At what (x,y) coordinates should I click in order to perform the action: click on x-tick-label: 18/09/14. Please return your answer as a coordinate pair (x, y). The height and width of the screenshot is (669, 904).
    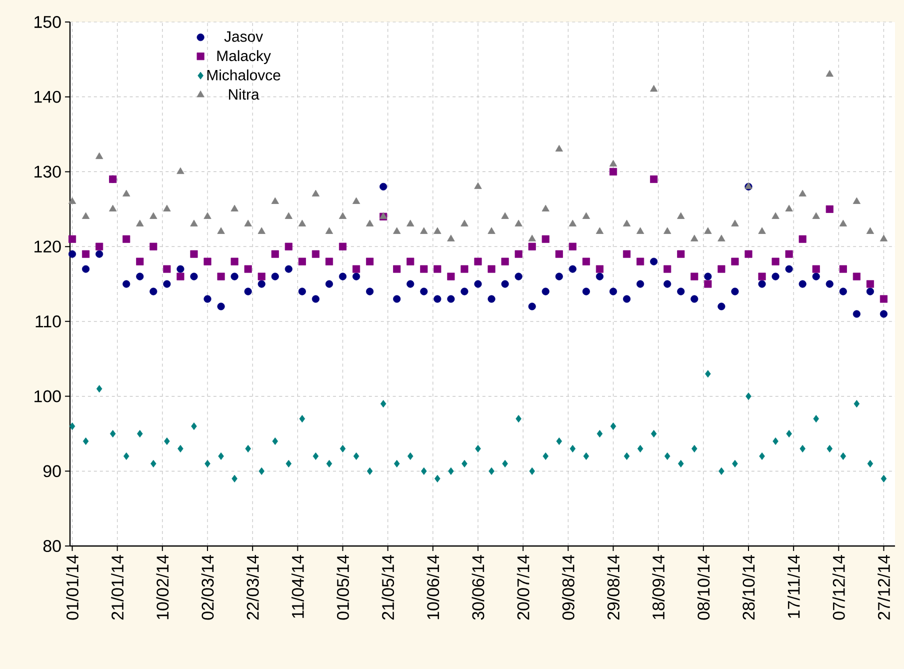
    Looking at the image, I should click on (658, 587).